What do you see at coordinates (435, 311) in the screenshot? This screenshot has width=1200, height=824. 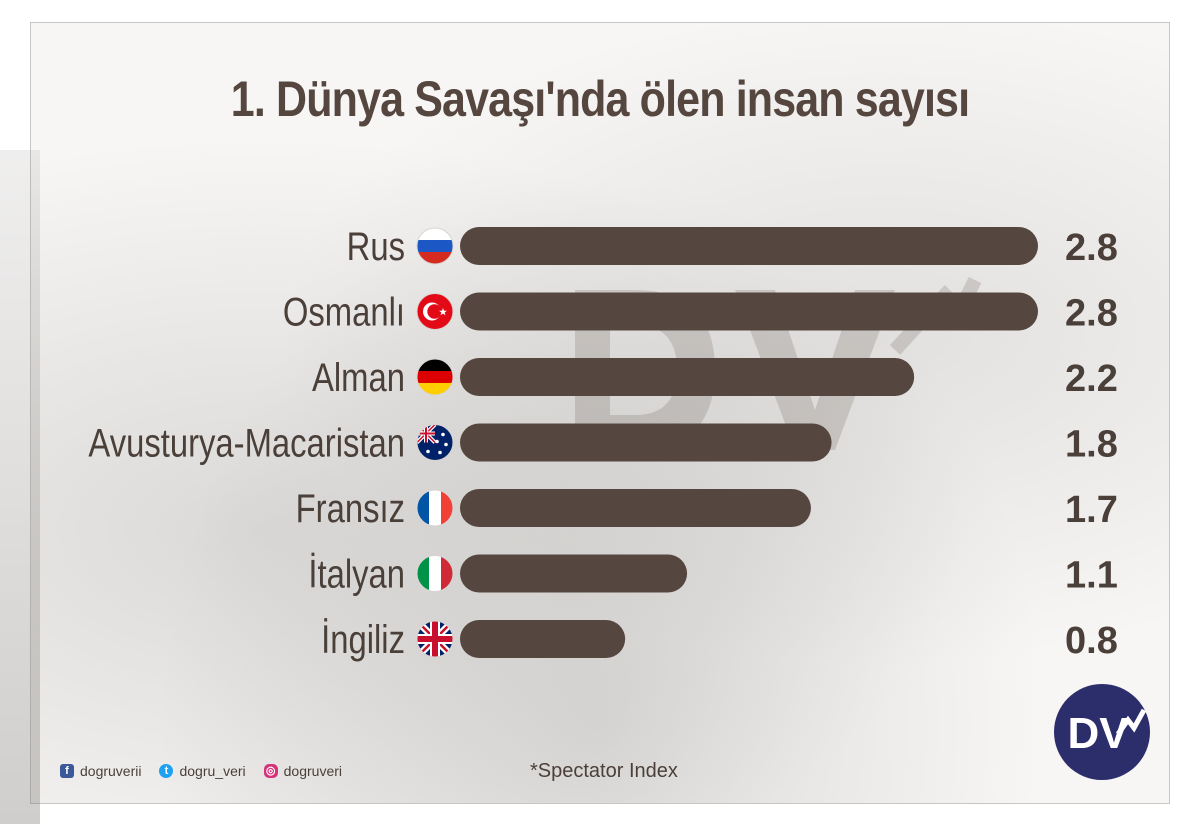 I see `turkey-flag-icon` at bounding box center [435, 311].